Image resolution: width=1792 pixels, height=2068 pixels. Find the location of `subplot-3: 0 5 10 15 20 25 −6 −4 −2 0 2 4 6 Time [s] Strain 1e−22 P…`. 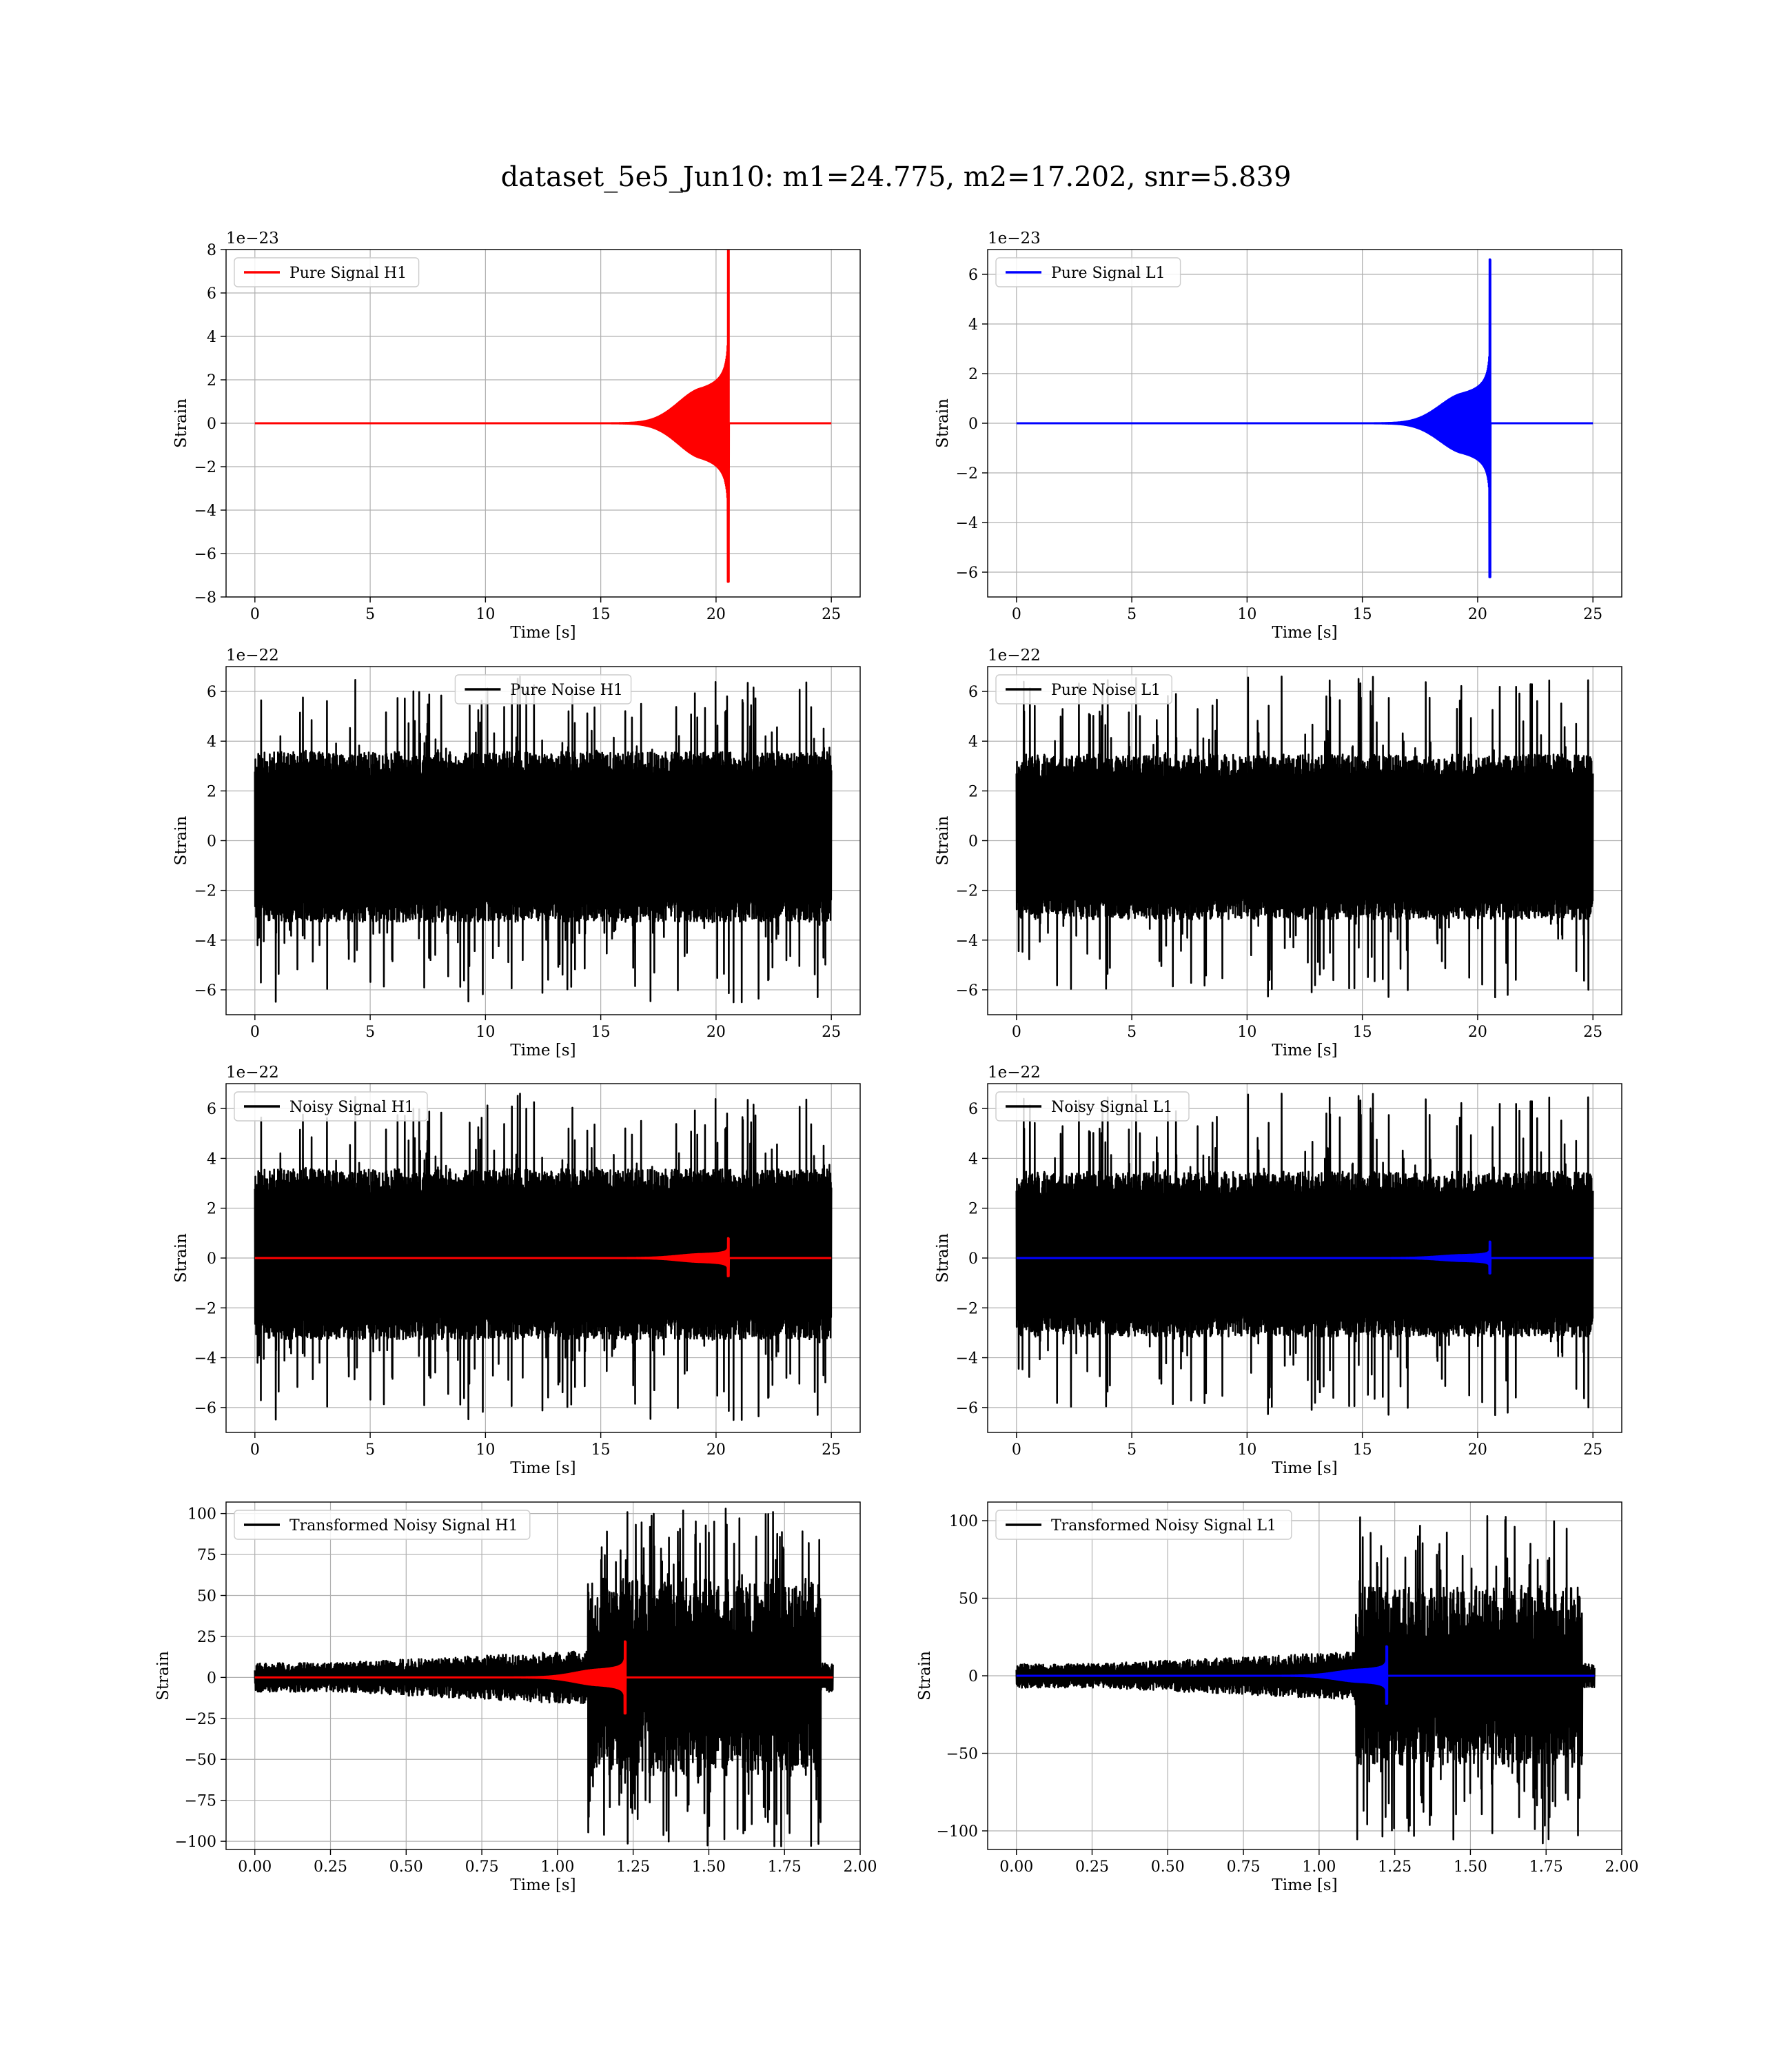

subplot-3: 0 5 10 15 20 25 −6 −4 −2 0 2 4 6 Time [s] Strain 1e−22 P… is located at coordinates (516, 853).